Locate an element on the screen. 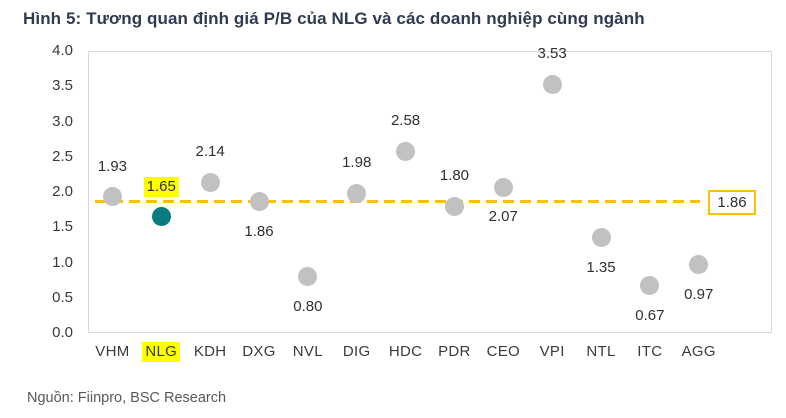 The width and height of the screenshot is (786, 418). data-point-ntl is located at coordinates (601, 238).